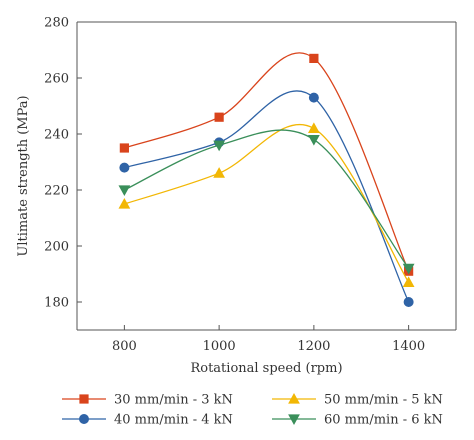 The height and width of the screenshot is (440, 474). What do you see at coordinates (56, 247) in the screenshot?
I see `y-tick-label: 200` at bounding box center [56, 247].